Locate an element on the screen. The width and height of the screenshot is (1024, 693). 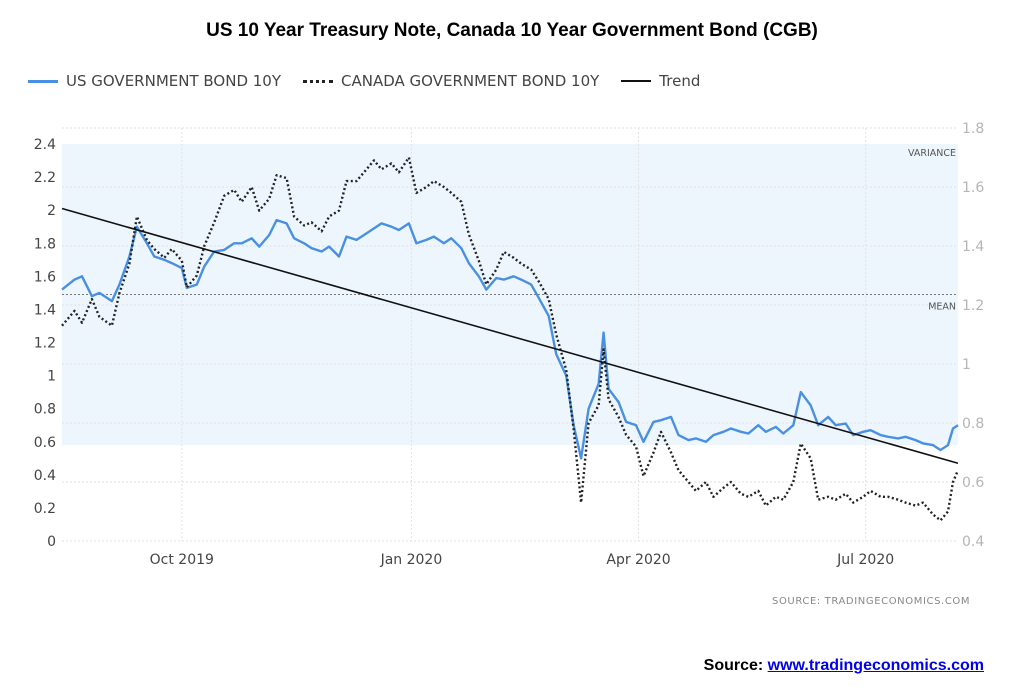
source-link: www.tradingeconomics.com is located at coordinates (875, 665).